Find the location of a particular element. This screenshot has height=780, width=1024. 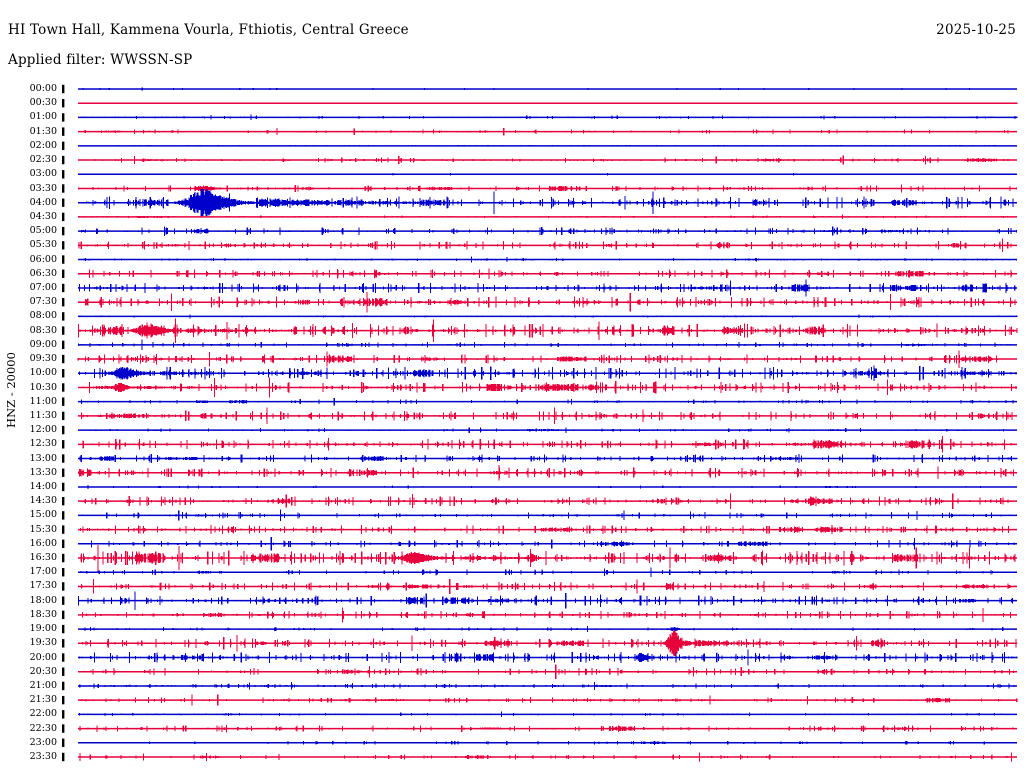

time-tick-label: 10:00 is located at coordinates (43, 373).